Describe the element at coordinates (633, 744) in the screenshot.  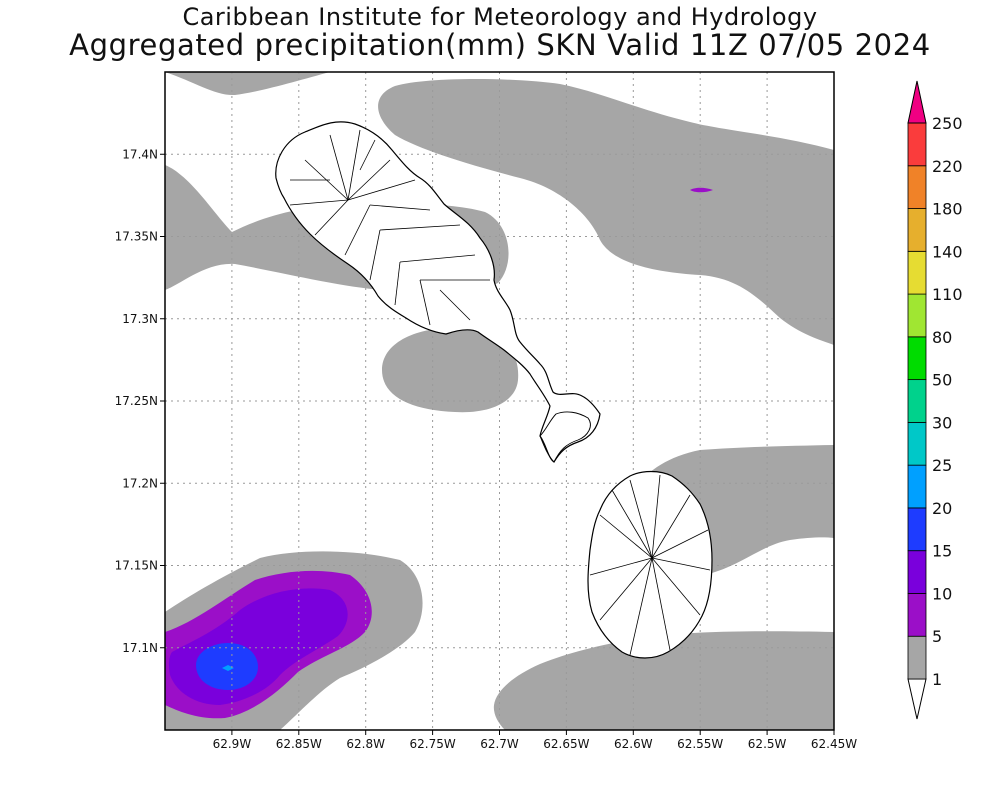
I see `x-tick-label: 62.6W` at that location.